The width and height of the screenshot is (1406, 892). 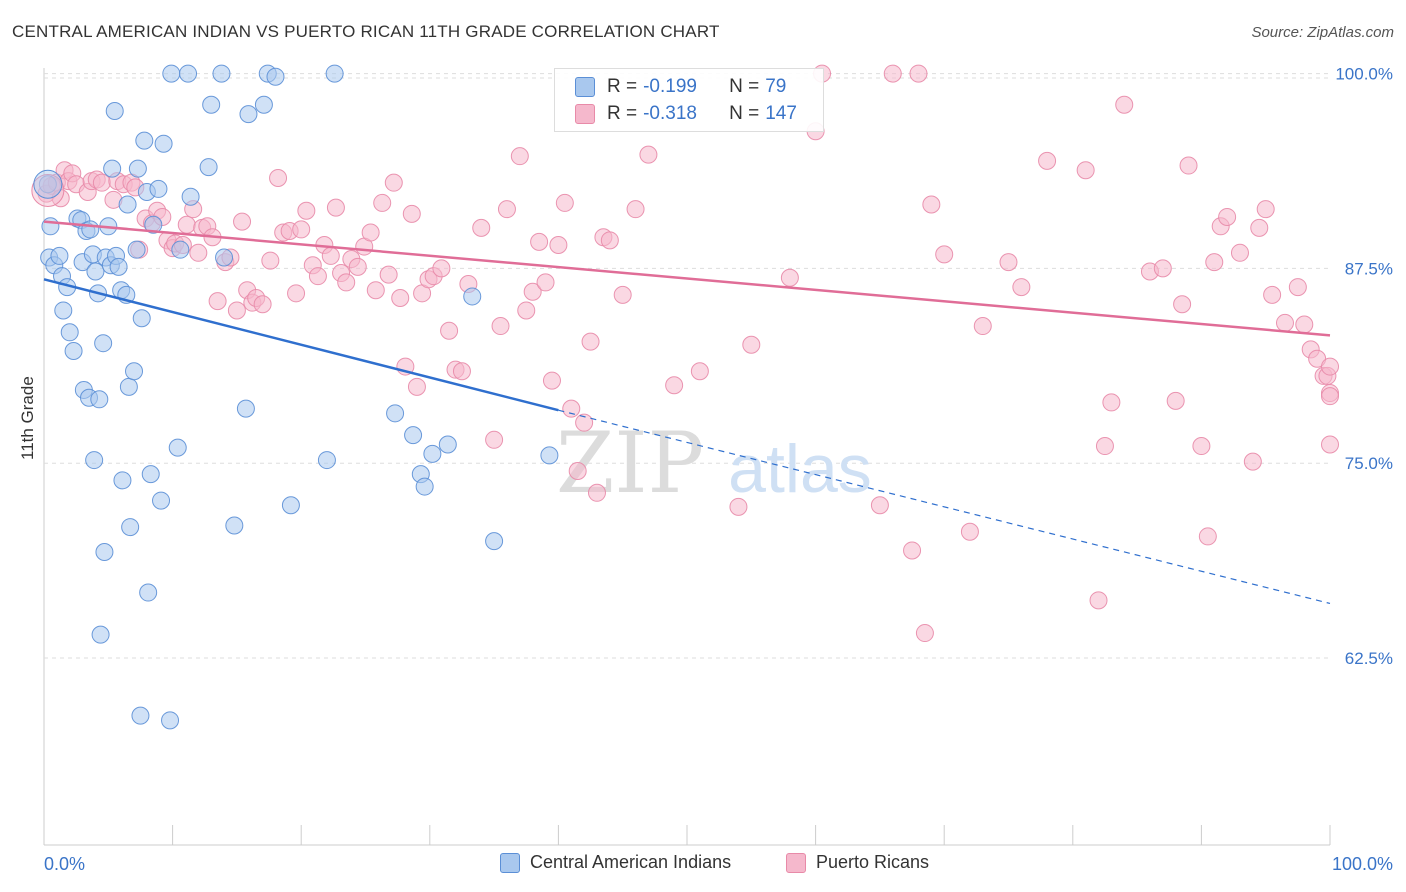 What do you see at coordinates (687, 278) in the screenshot?
I see `trendline-puerto-ricans` at bounding box center [687, 278].